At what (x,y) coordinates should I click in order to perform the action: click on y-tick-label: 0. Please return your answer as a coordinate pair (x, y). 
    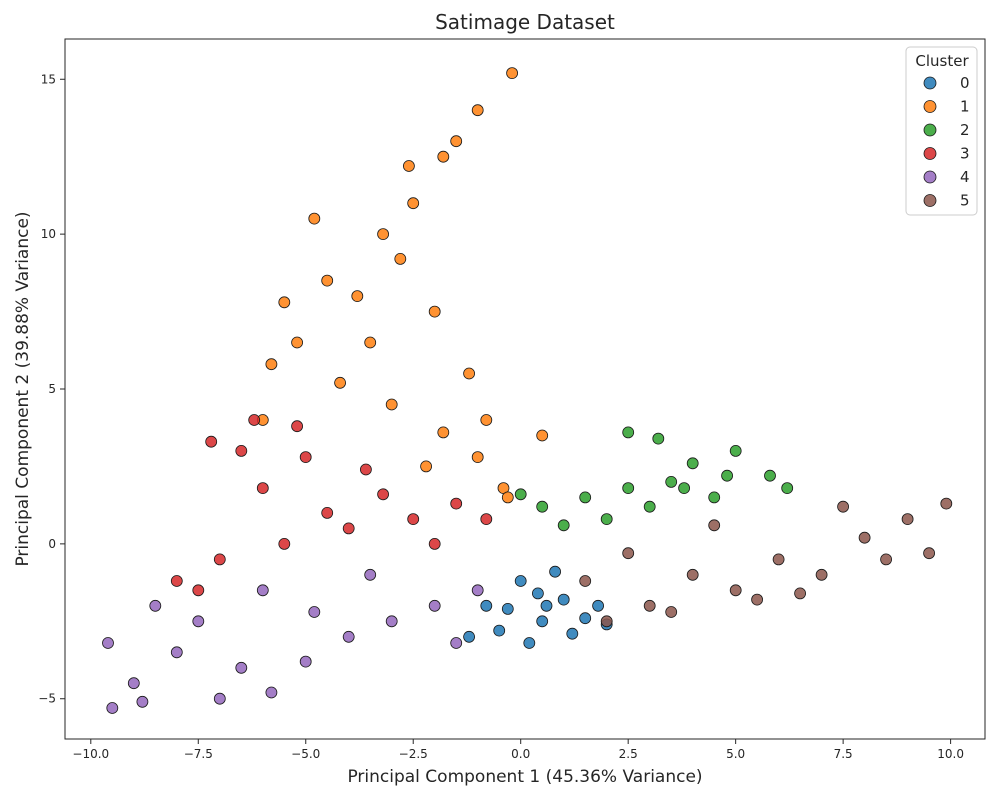
    Looking at the image, I should click on (52, 544).